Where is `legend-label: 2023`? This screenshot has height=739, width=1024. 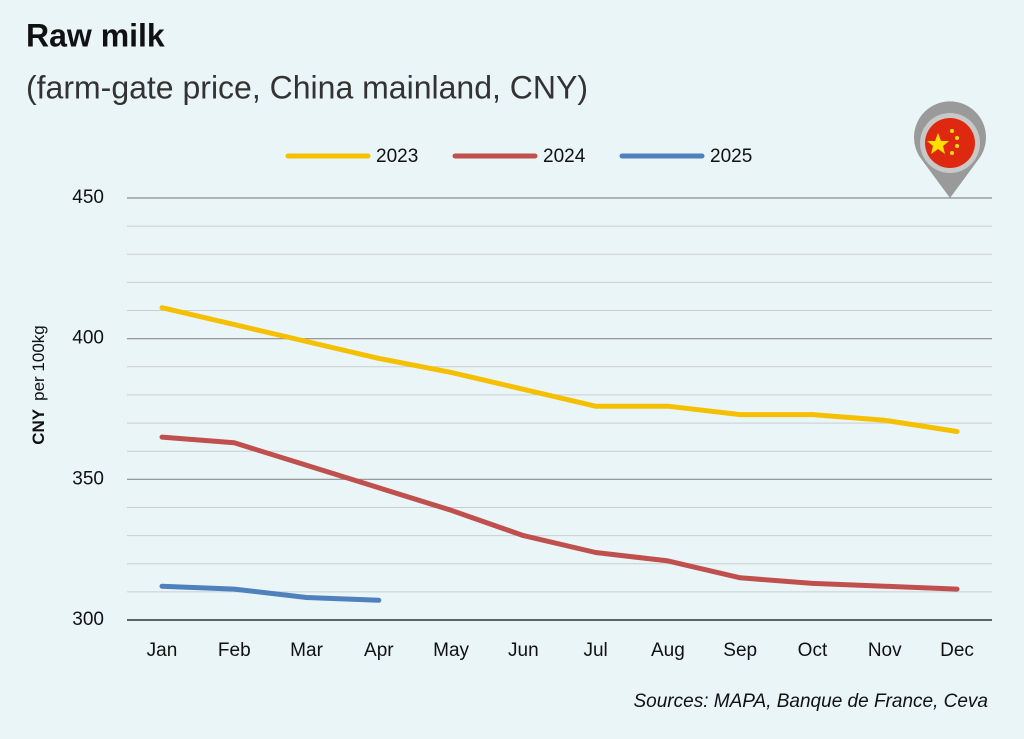
legend-label: 2023 is located at coordinates (397, 156).